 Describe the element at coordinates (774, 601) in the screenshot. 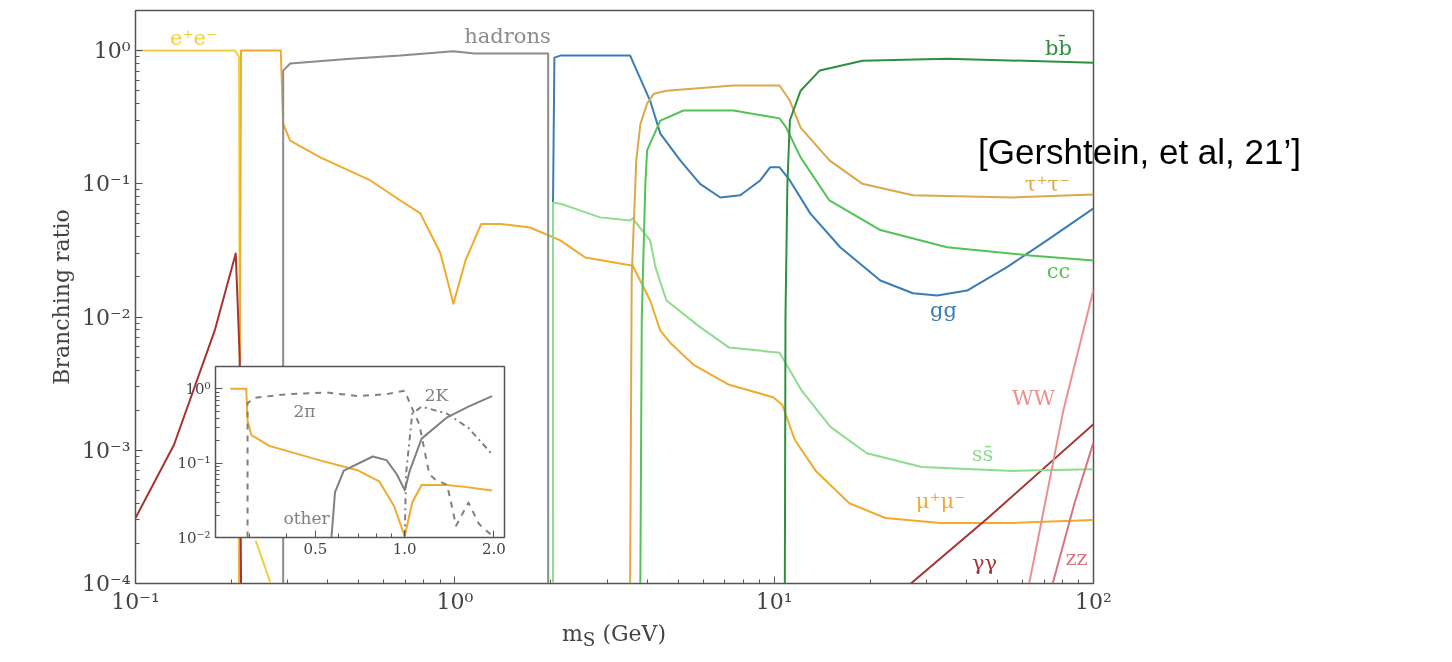

I see `x-tick-label: 10¹` at that location.